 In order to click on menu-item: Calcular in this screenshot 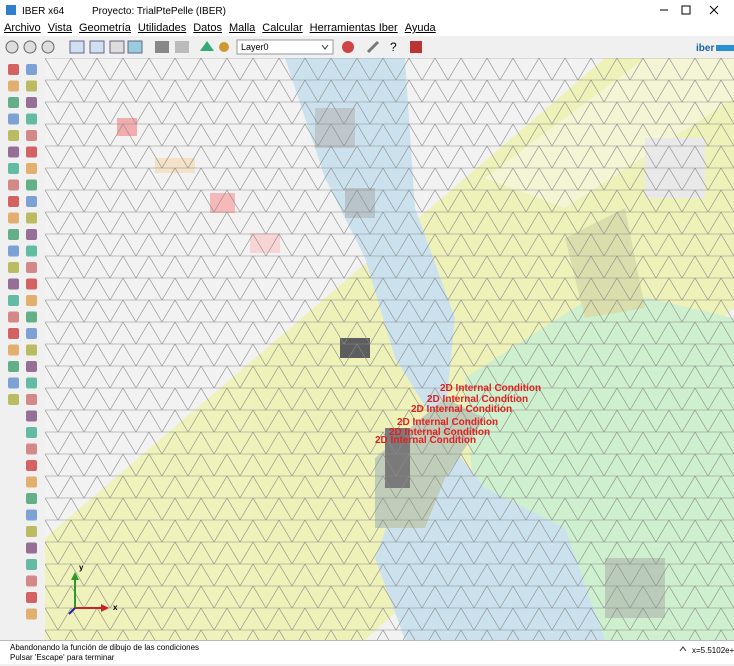, I will do `click(282, 28)`.